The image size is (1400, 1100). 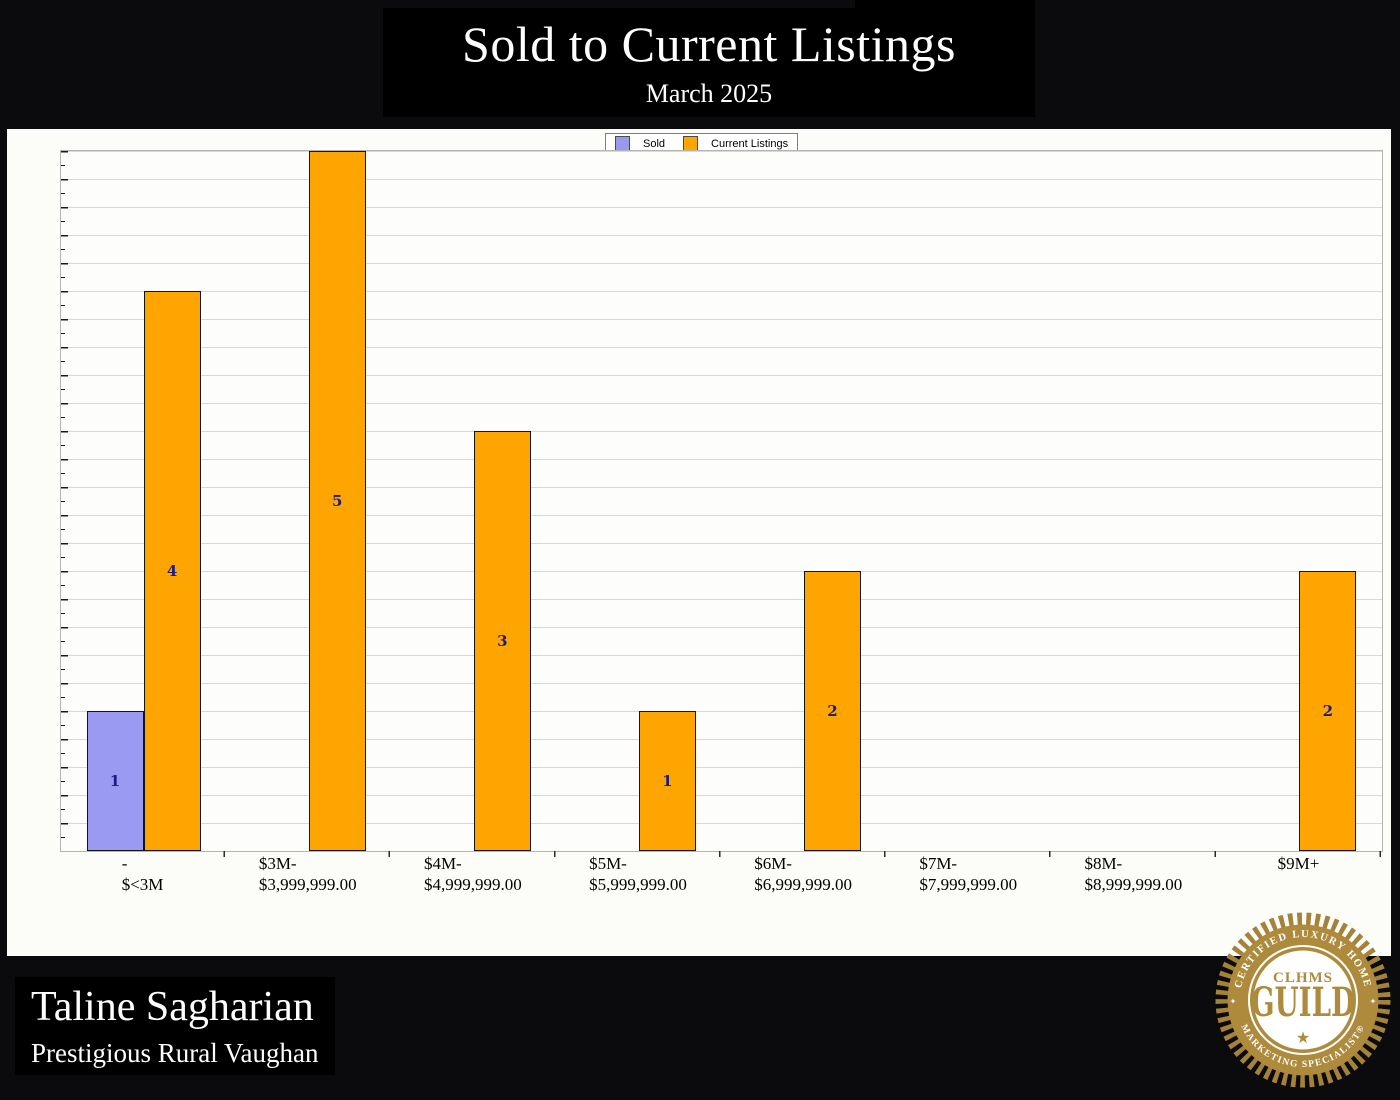 I want to click on bar-listings-5m: 1, so click(x=667, y=781).